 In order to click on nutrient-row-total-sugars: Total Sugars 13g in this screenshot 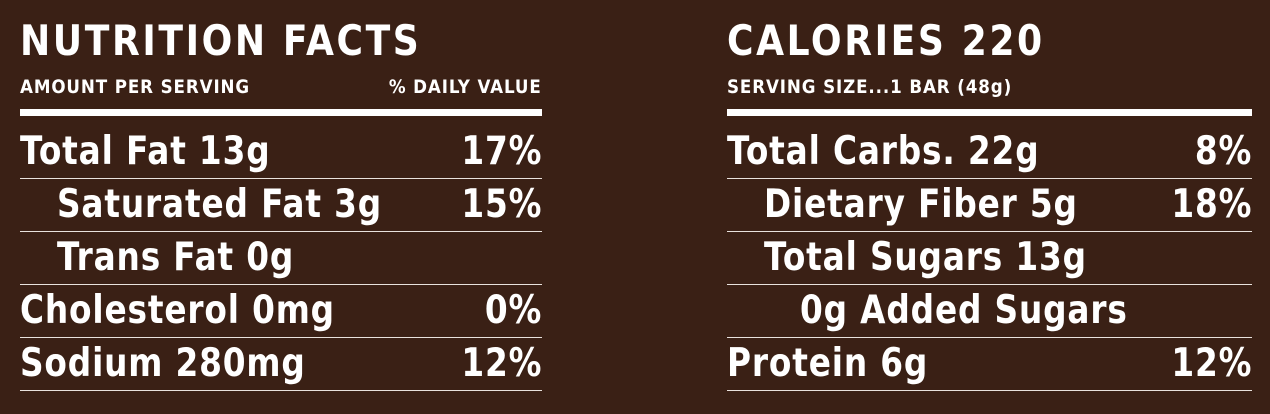, I will do `click(989, 258)`.